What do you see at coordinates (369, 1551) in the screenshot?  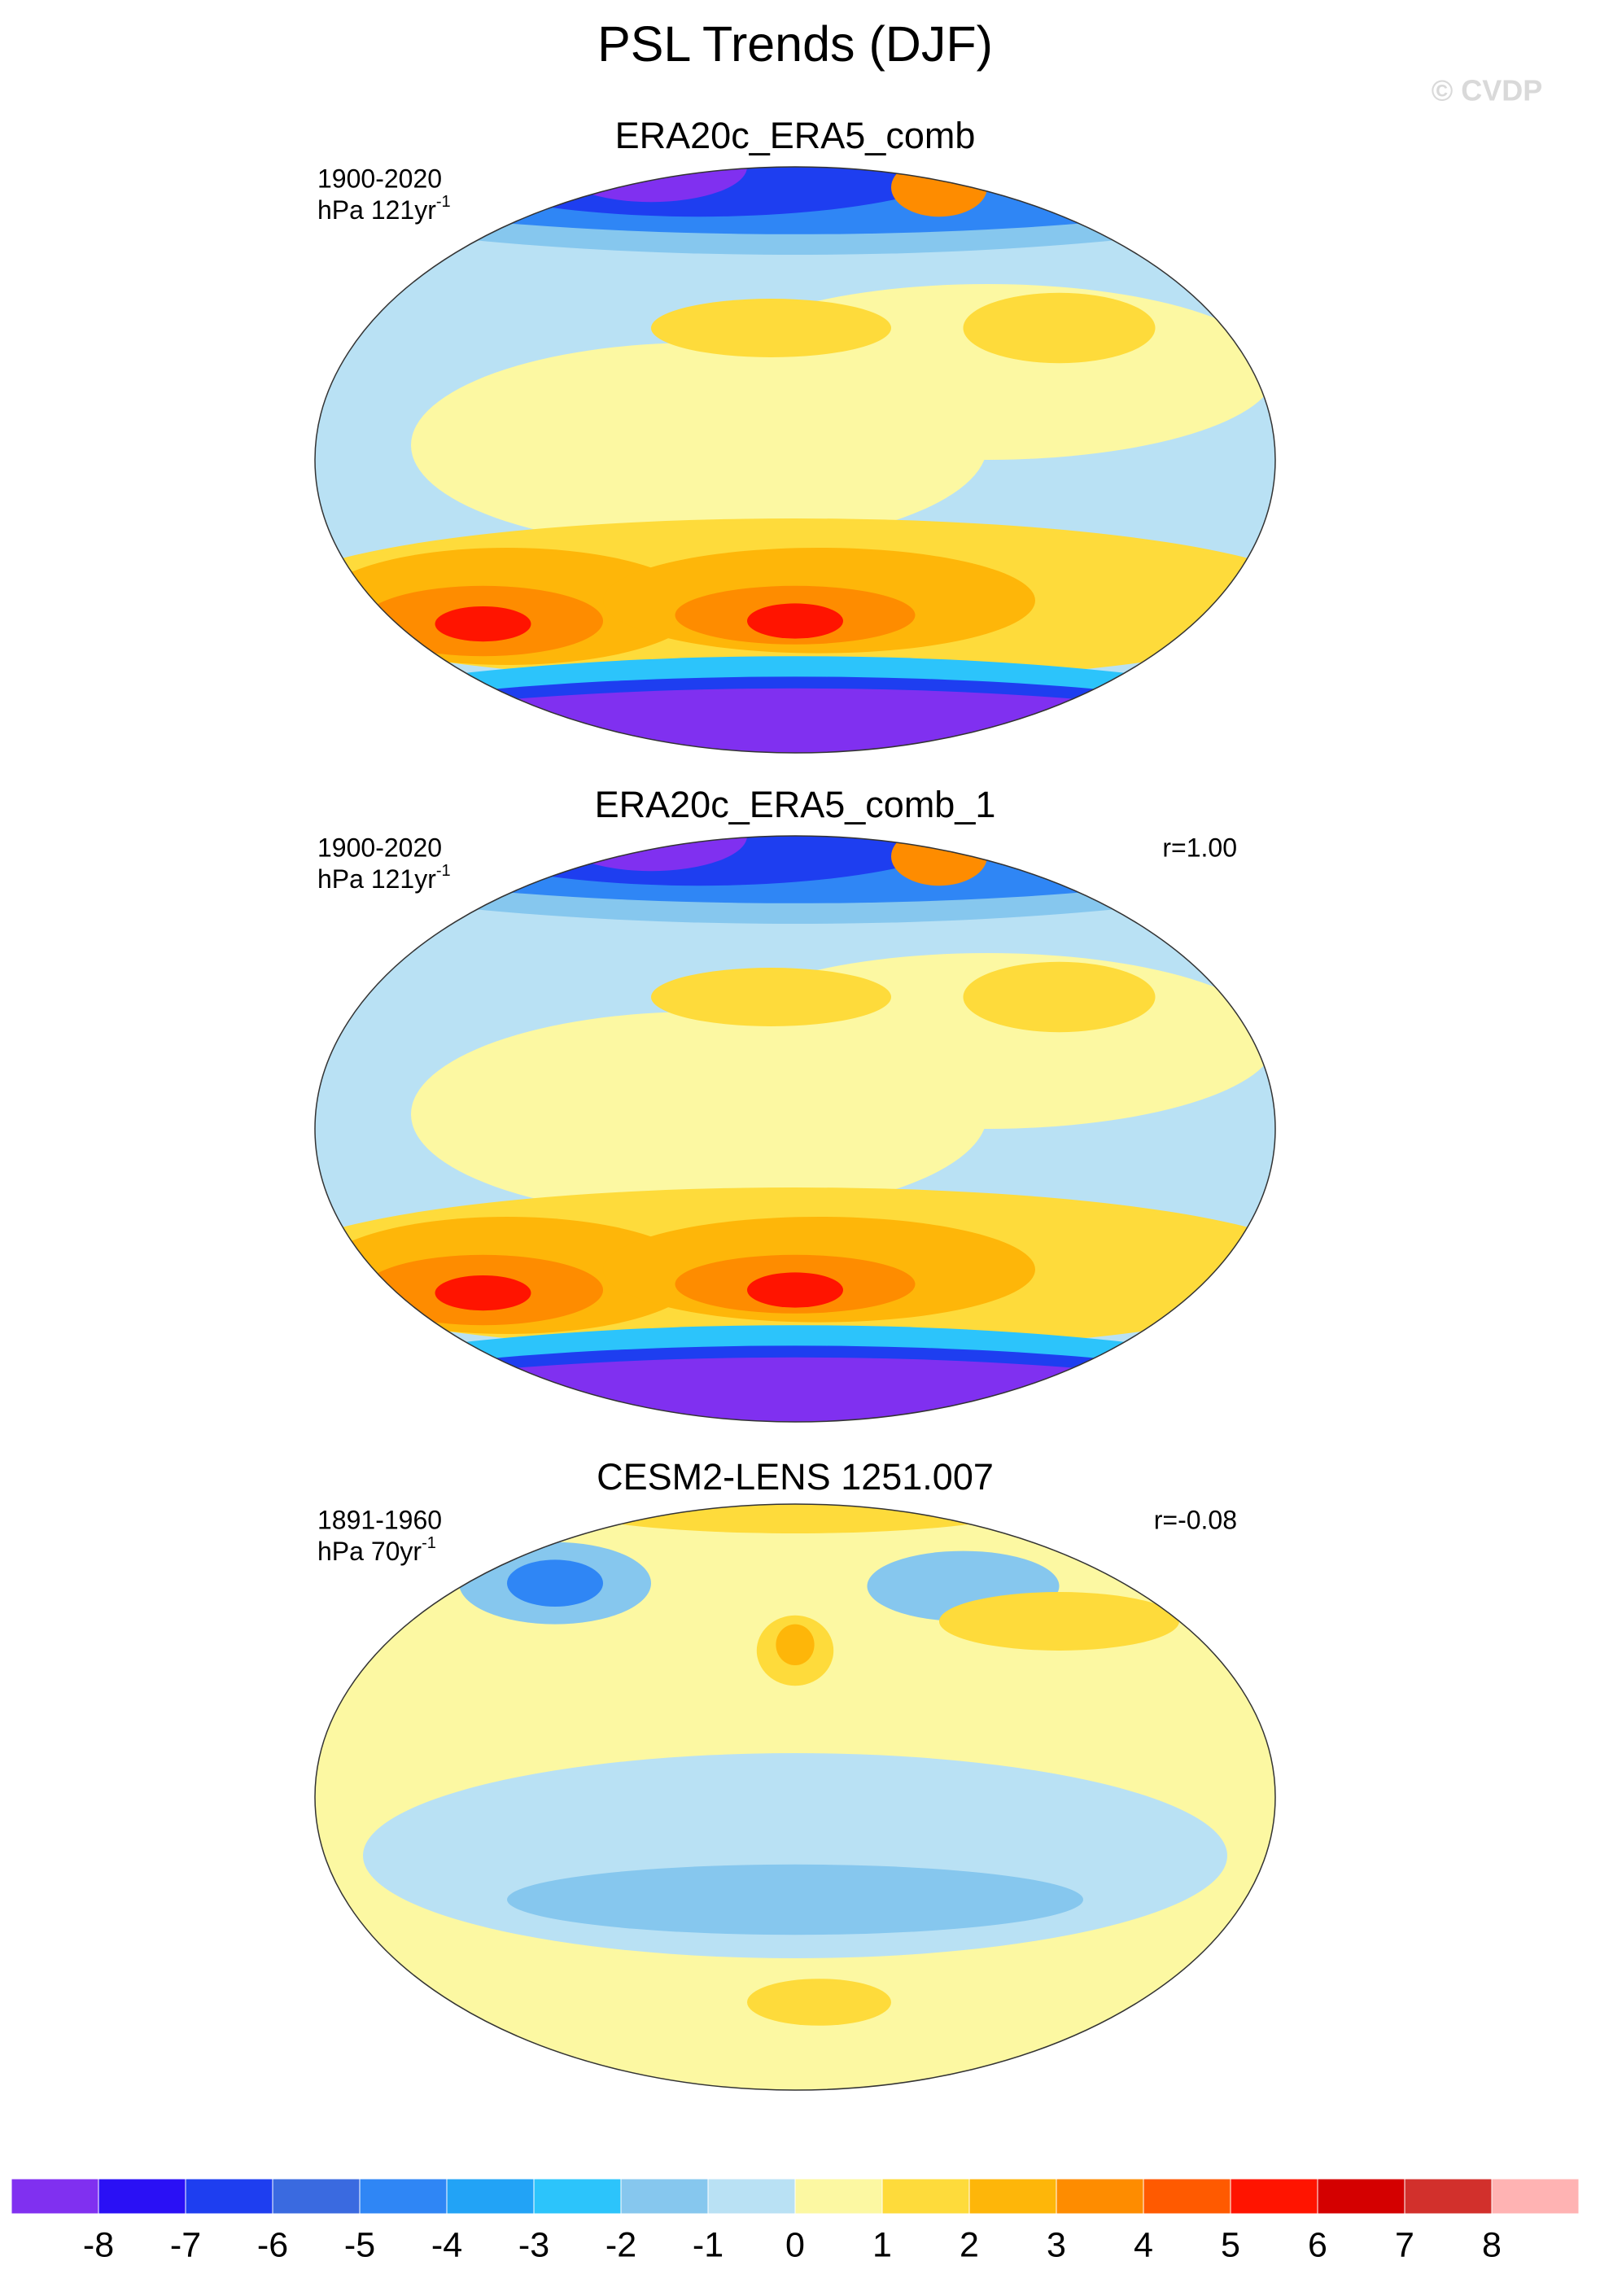 I see `units-text: hPa 70yr` at bounding box center [369, 1551].